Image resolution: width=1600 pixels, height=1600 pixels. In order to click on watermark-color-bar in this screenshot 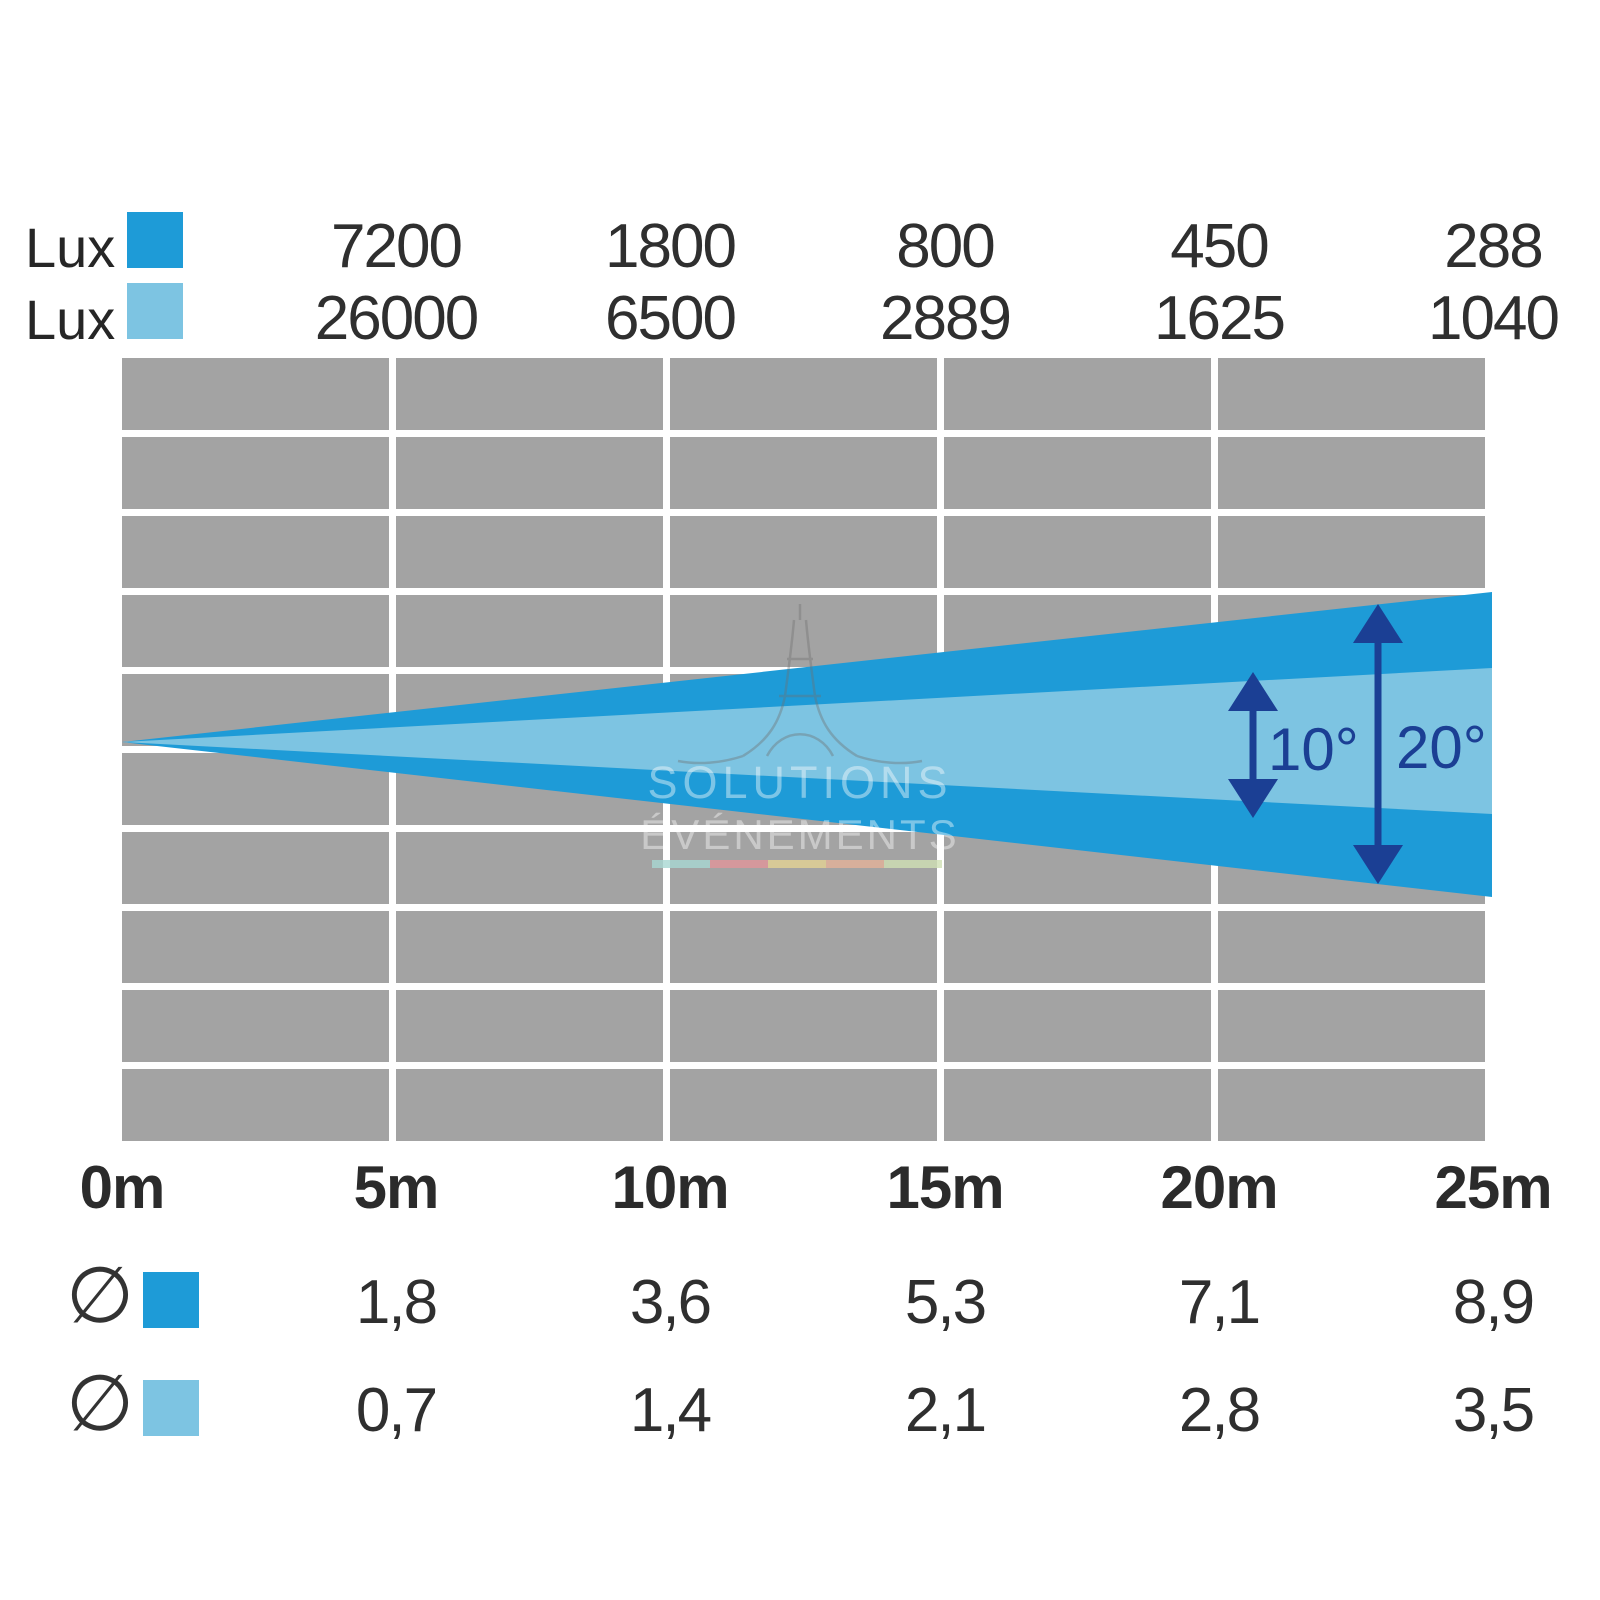, I will do `click(797, 864)`.